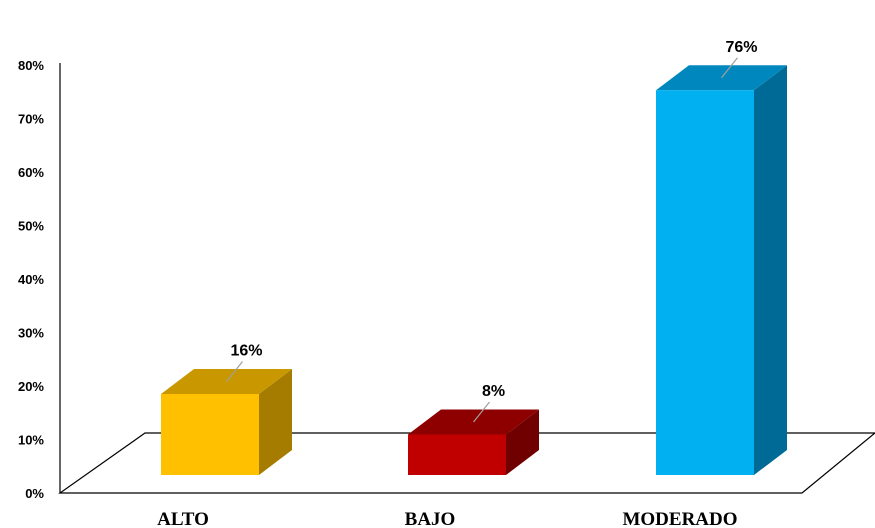 Image resolution: width=875 pixels, height=528 pixels. I want to click on y-tick-label: 60%, so click(31, 172).